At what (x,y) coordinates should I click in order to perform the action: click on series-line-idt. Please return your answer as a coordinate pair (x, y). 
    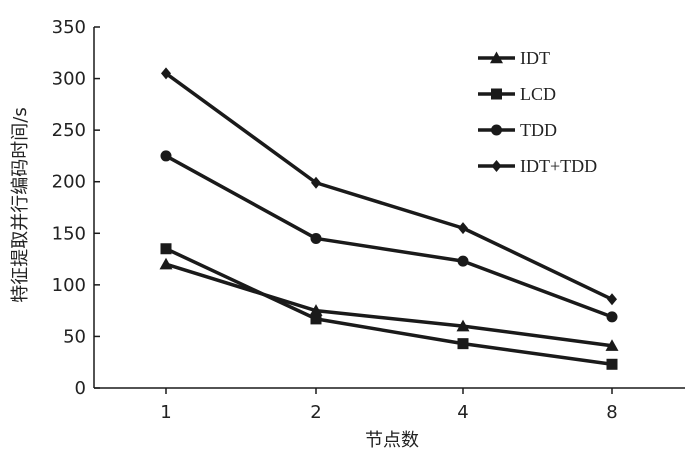
    Looking at the image, I should click on (389, 305).